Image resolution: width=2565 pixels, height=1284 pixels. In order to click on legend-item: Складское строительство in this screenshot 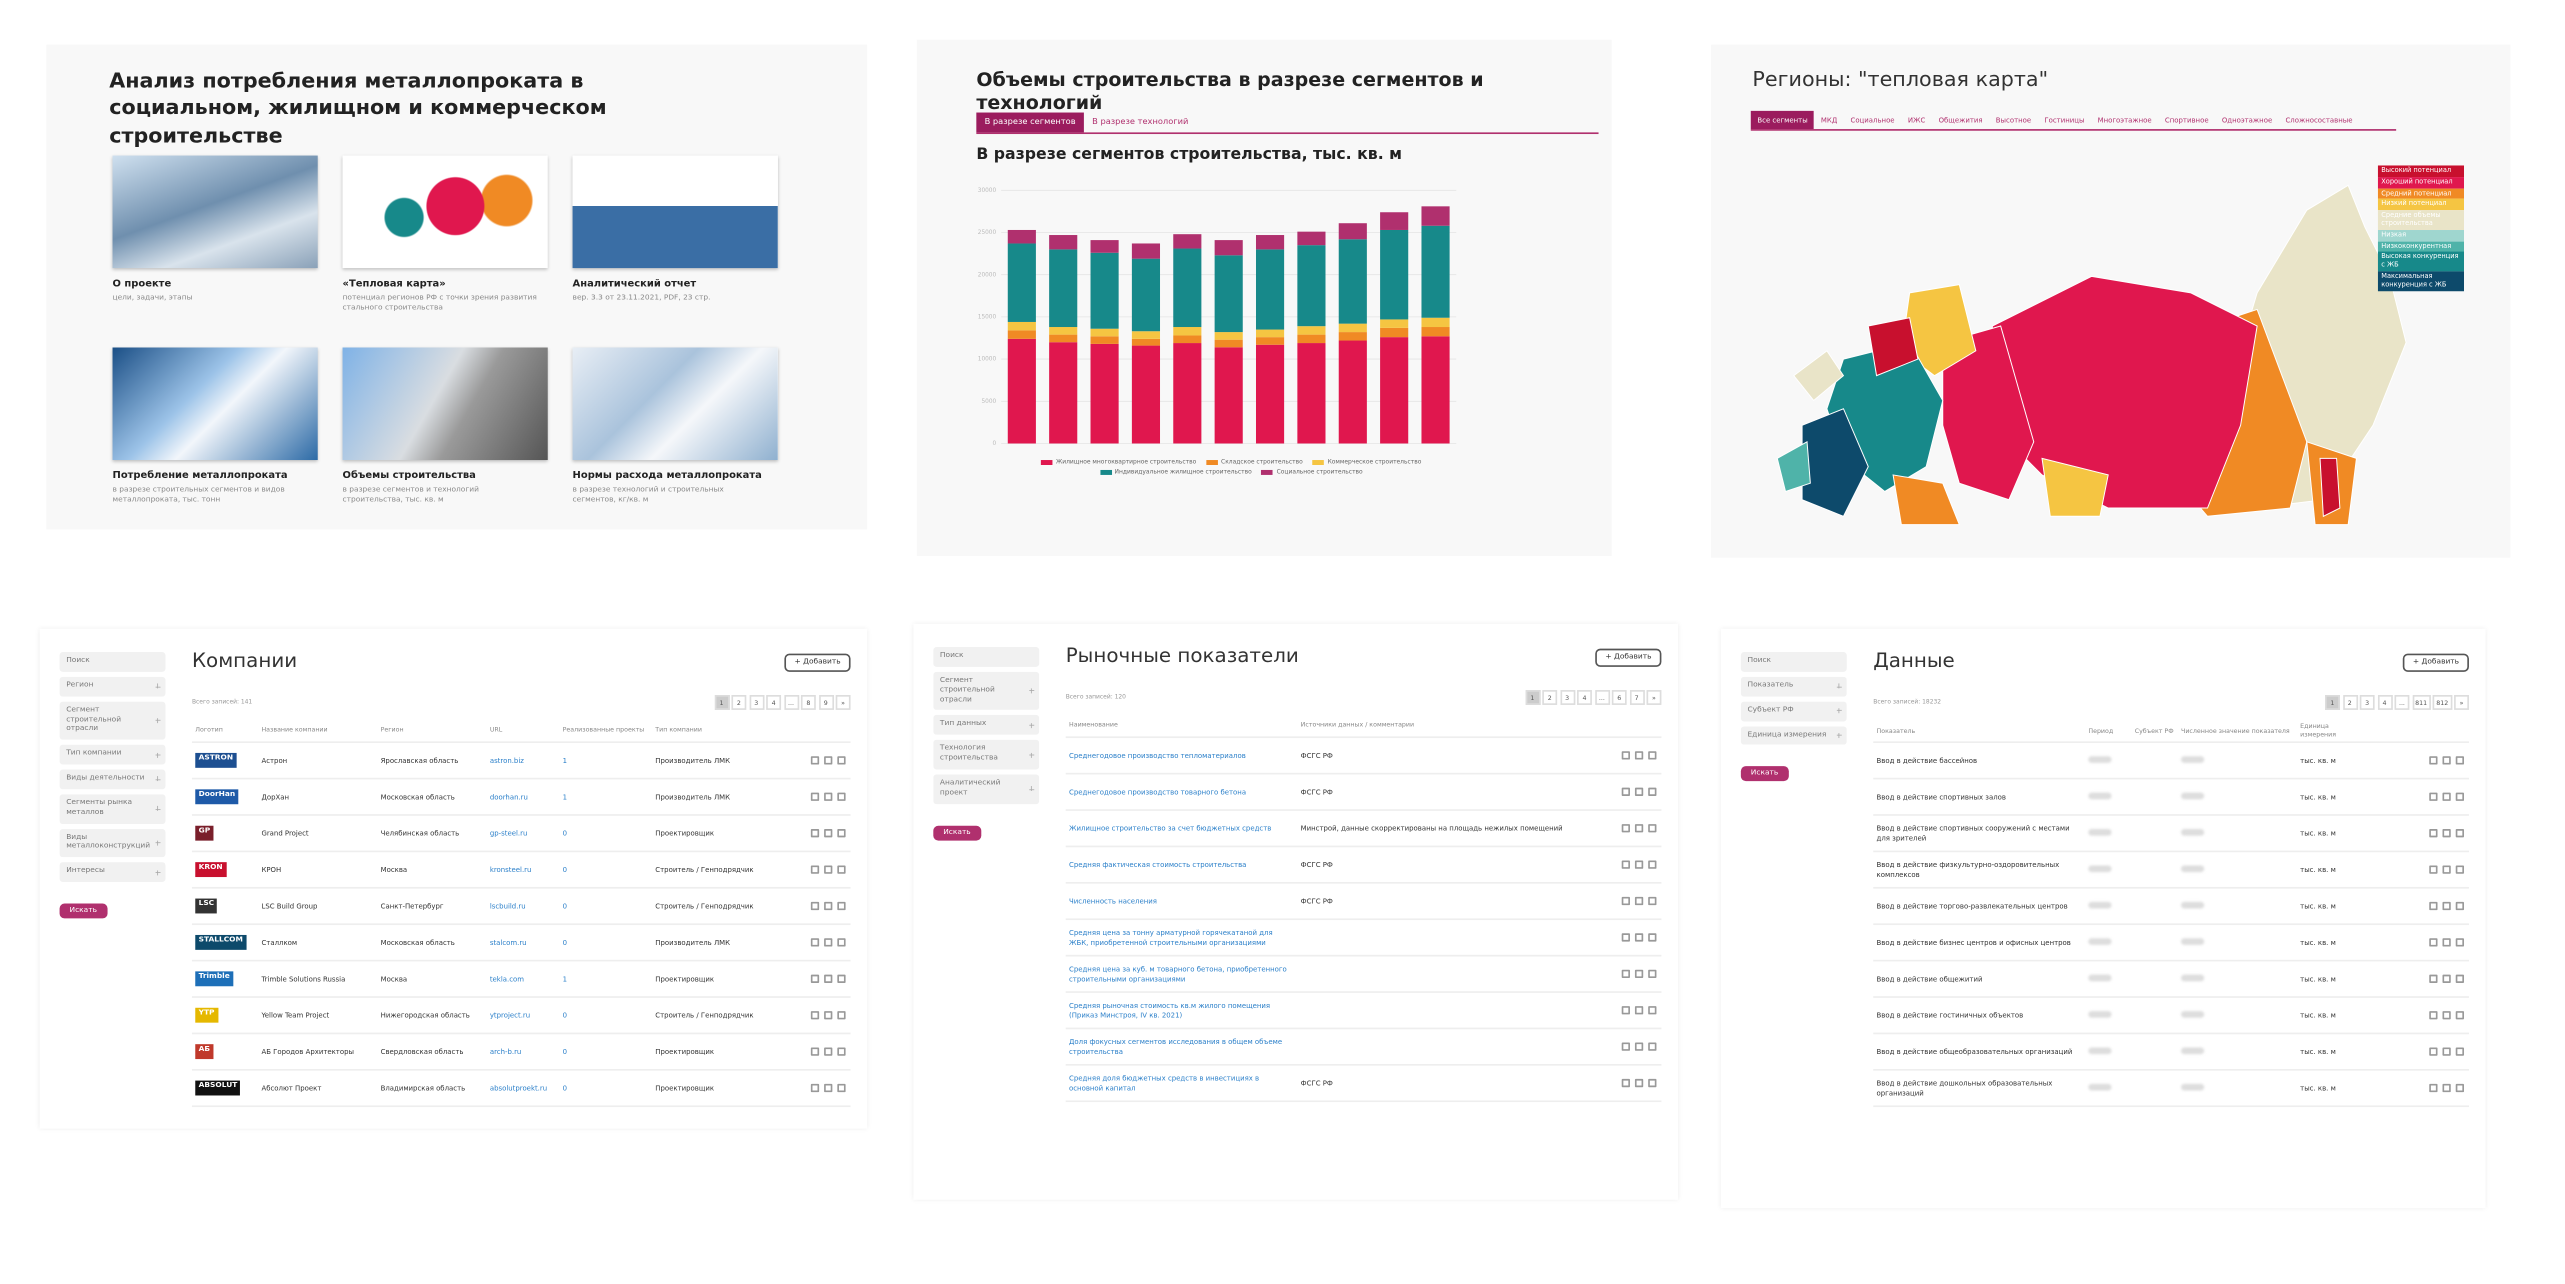, I will do `click(1254, 461)`.